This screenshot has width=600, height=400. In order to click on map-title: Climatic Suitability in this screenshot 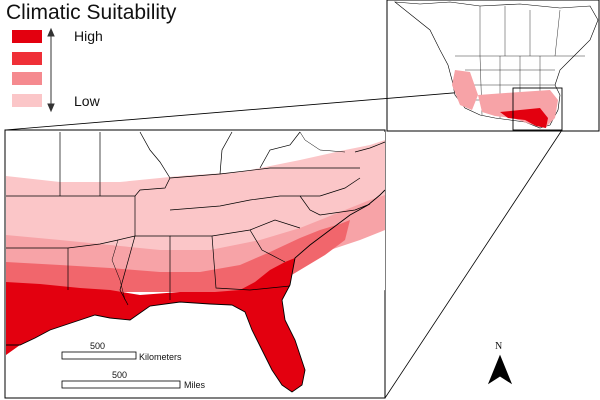, I will do `click(91, 12)`.